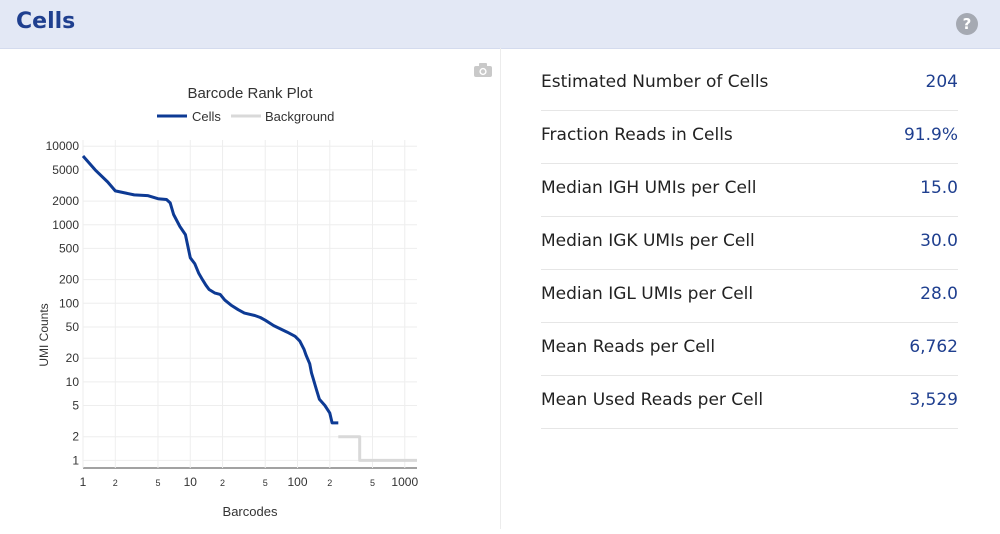  What do you see at coordinates (245, 116) in the screenshot?
I see `chart-legend: Cells Background` at bounding box center [245, 116].